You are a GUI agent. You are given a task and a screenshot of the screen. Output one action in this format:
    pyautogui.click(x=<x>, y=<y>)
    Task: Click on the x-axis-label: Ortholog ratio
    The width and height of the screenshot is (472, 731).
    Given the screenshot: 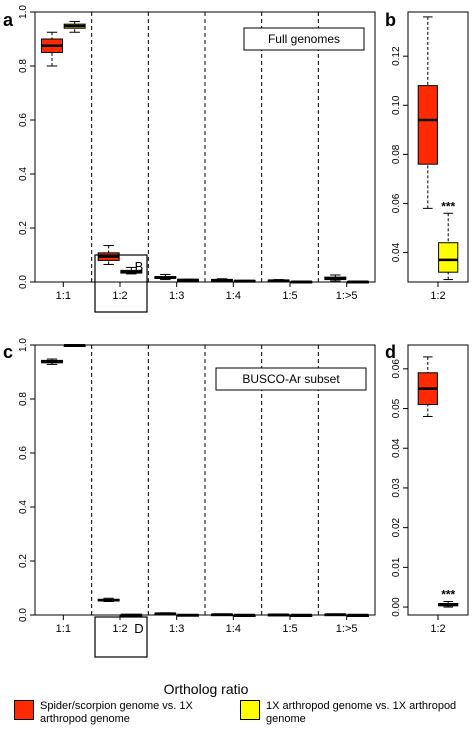 What is the action you would take?
    pyautogui.click(x=206, y=689)
    